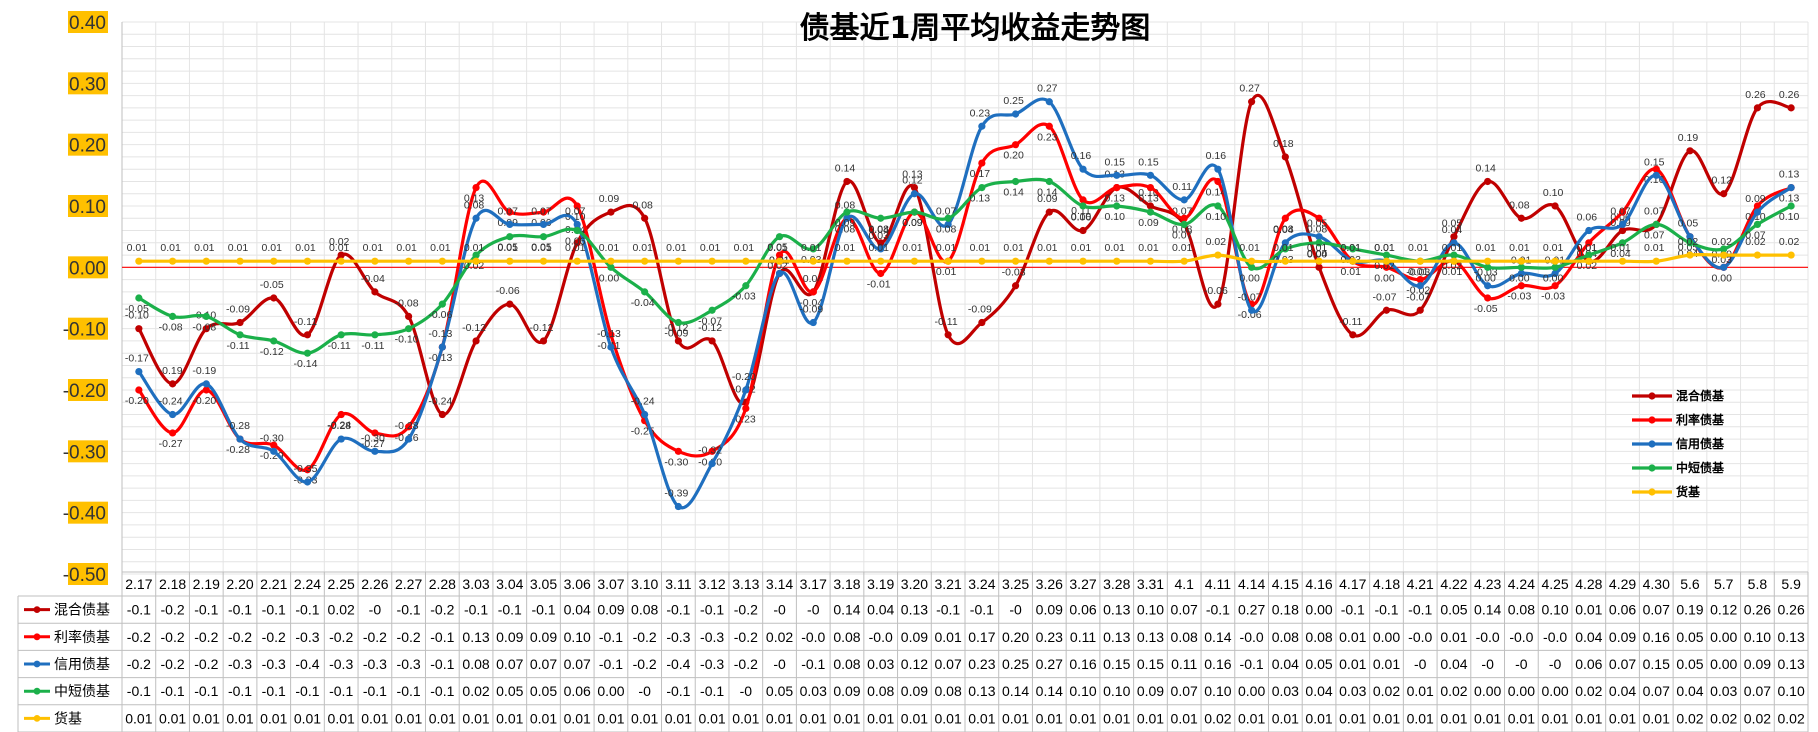 The height and width of the screenshot is (732, 1818). I want to click on data-label: 0.20, so click(1013, 156).